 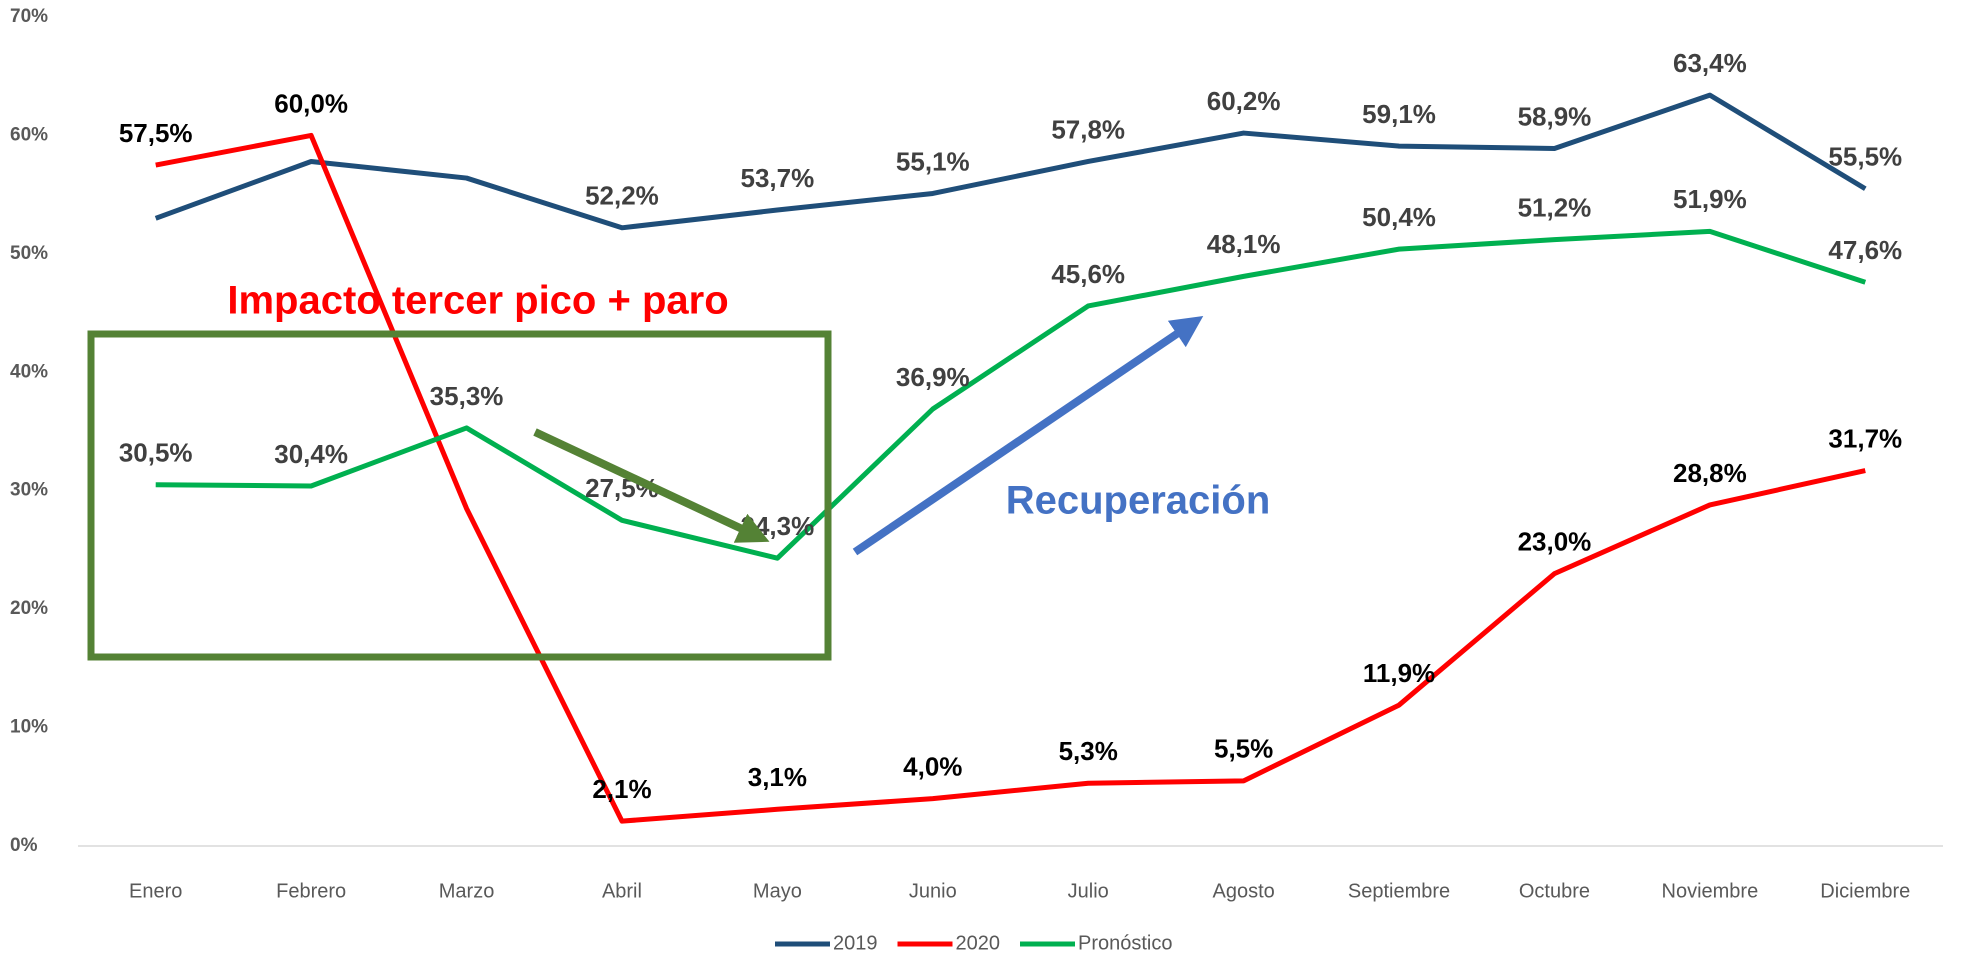 I want to click on y-tick-label: 40%, so click(x=29, y=371).